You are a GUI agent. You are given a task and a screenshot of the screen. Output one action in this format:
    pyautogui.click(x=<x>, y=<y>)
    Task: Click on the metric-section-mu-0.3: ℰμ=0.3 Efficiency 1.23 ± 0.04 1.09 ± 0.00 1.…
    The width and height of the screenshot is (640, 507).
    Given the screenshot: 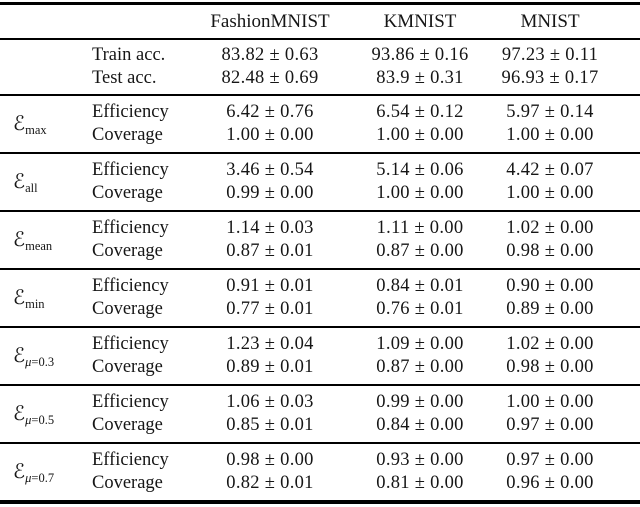 What is the action you would take?
    pyautogui.click(x=320, y=356)
    